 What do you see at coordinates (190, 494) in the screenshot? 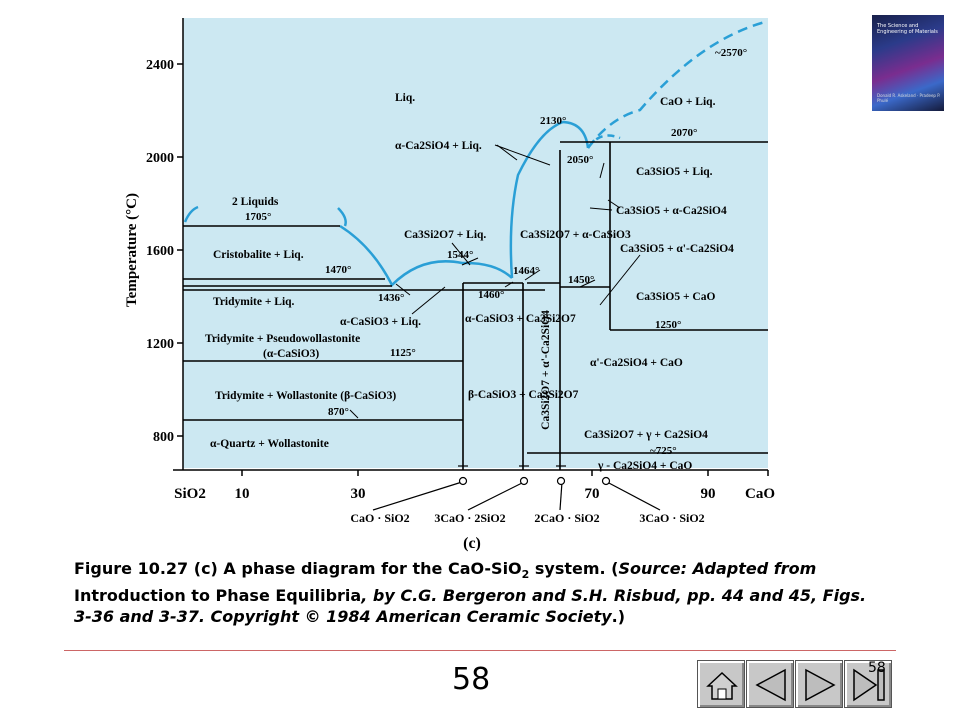
I see `x-tick-sio2: SiO2` at bounding box center [190, 494].